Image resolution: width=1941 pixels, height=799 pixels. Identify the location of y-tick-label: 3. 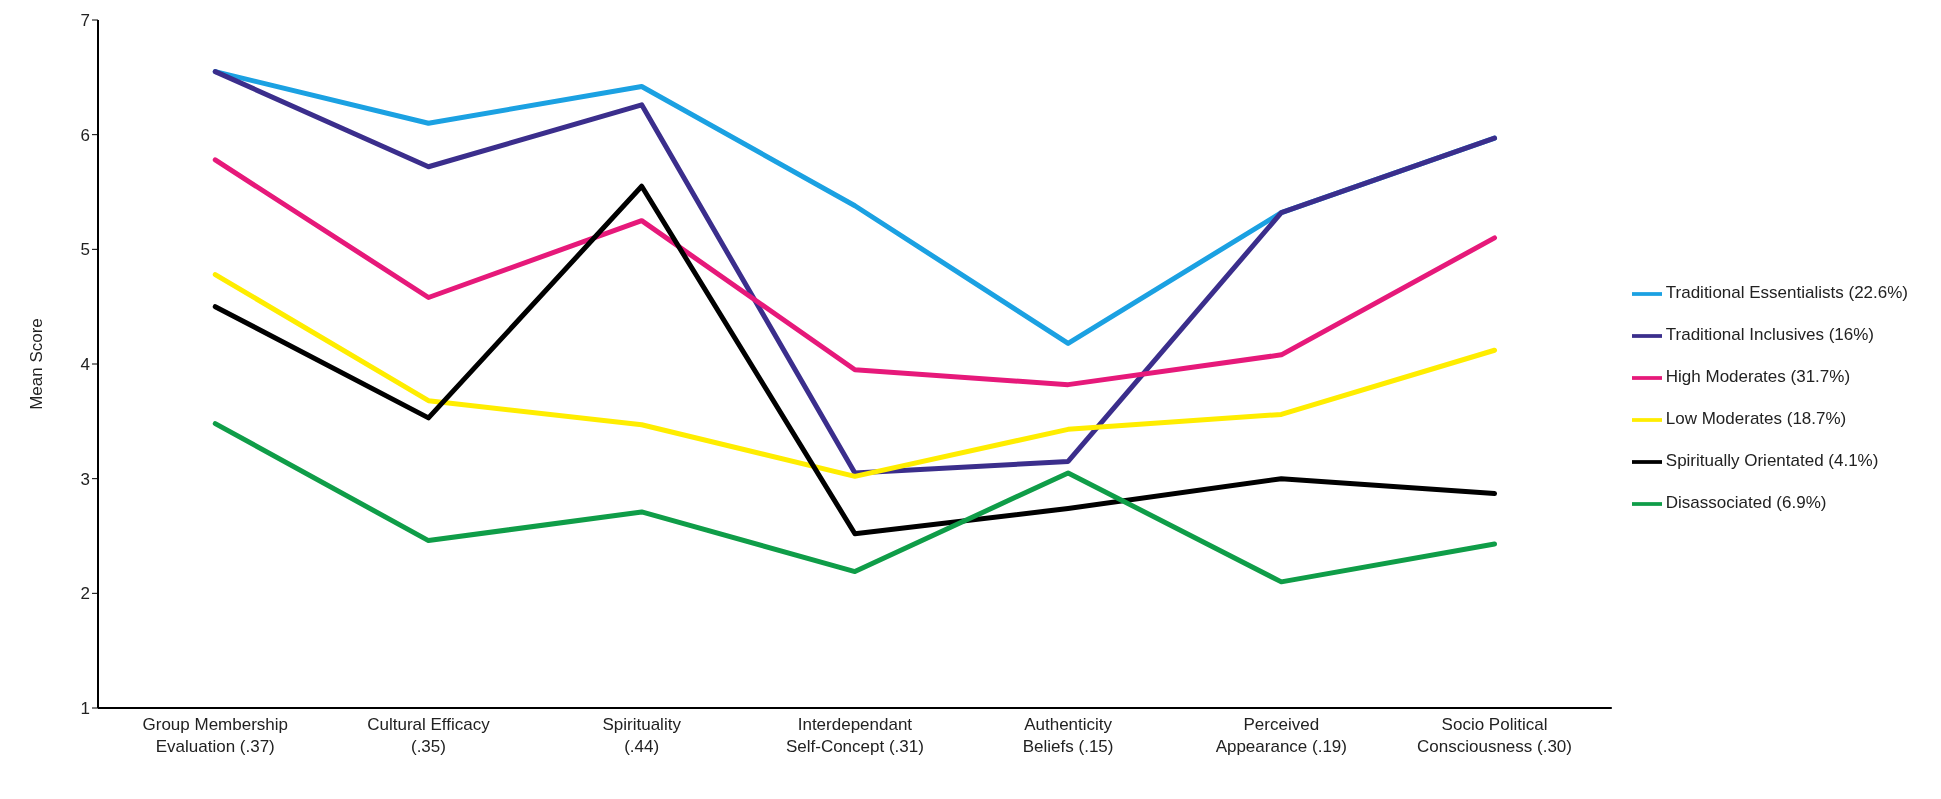
(85, 479).